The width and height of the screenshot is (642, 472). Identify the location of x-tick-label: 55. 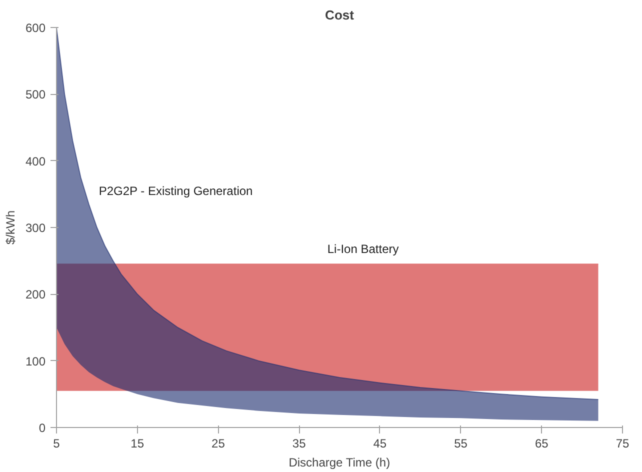
(461, 443).